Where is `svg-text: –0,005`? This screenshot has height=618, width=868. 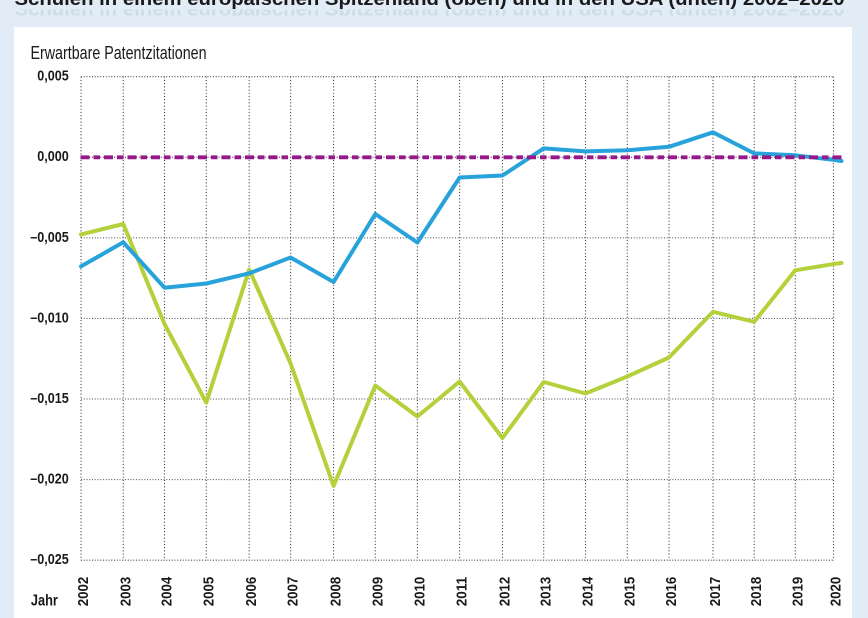 svg-text: –0,005 is located at coordinates (49, 238).